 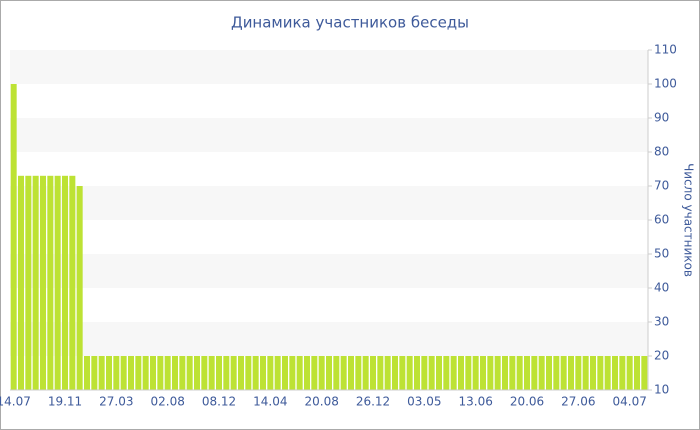 What do you see at coordinates (665, 50) in the screenshot?
I see `y-tick-label: 110` at bounding box center [665, 50].